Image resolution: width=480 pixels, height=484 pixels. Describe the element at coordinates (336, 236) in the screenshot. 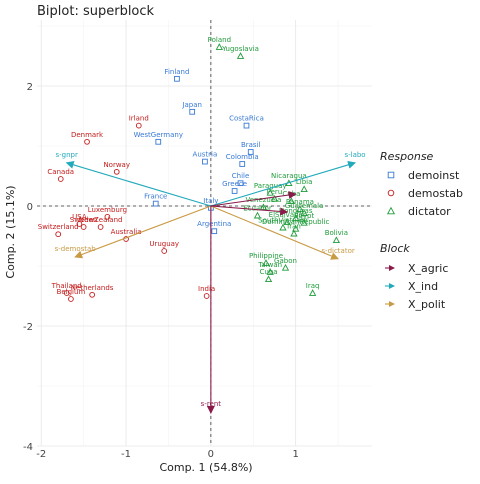

I see `data-point: Bolivia` at that location.